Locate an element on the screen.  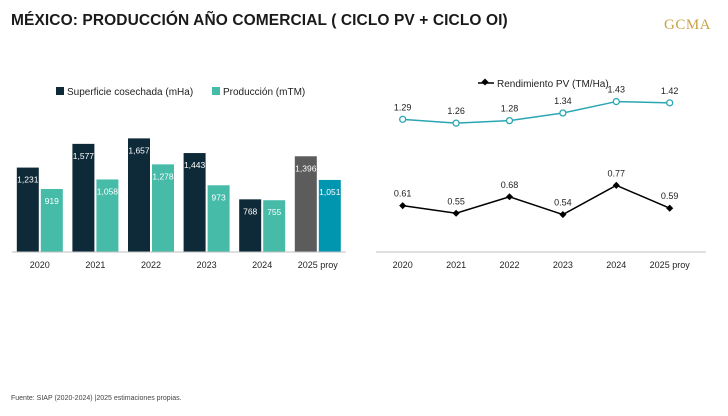
bar-produccion-2024 is located at coordinates (274, 226).